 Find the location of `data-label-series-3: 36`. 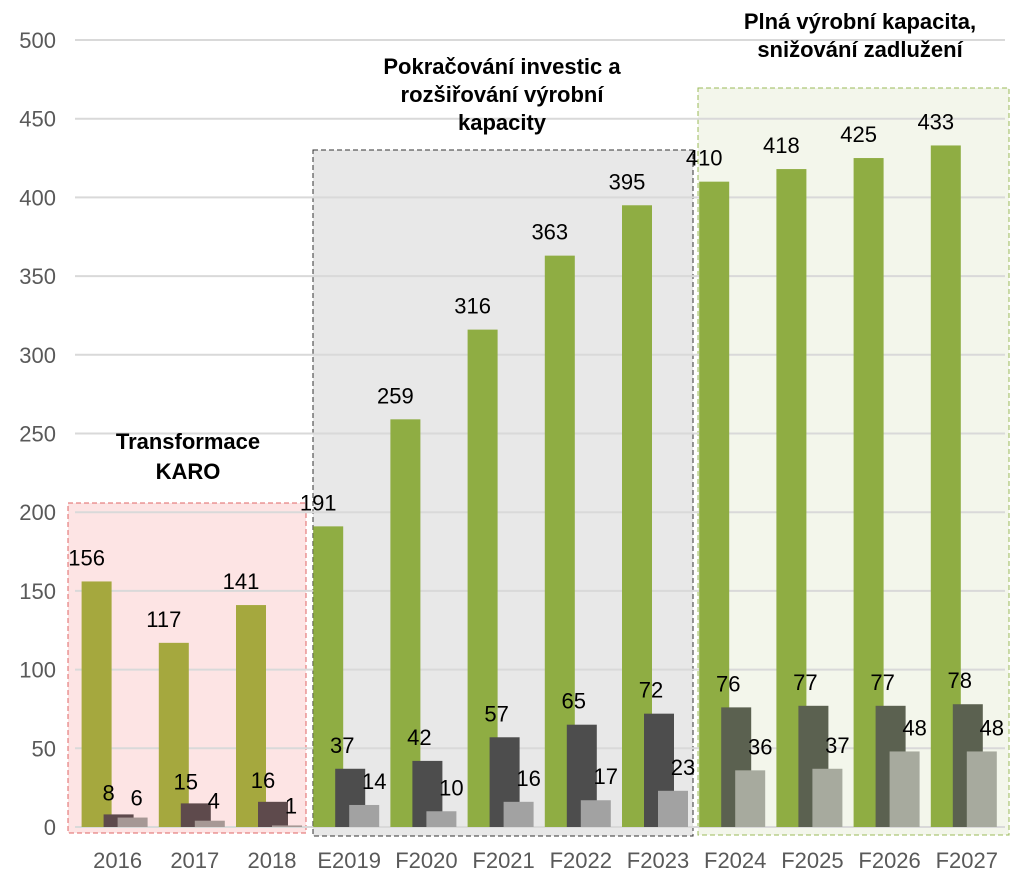

data-label-series-3: 36 is located at coordinates (760, 746).